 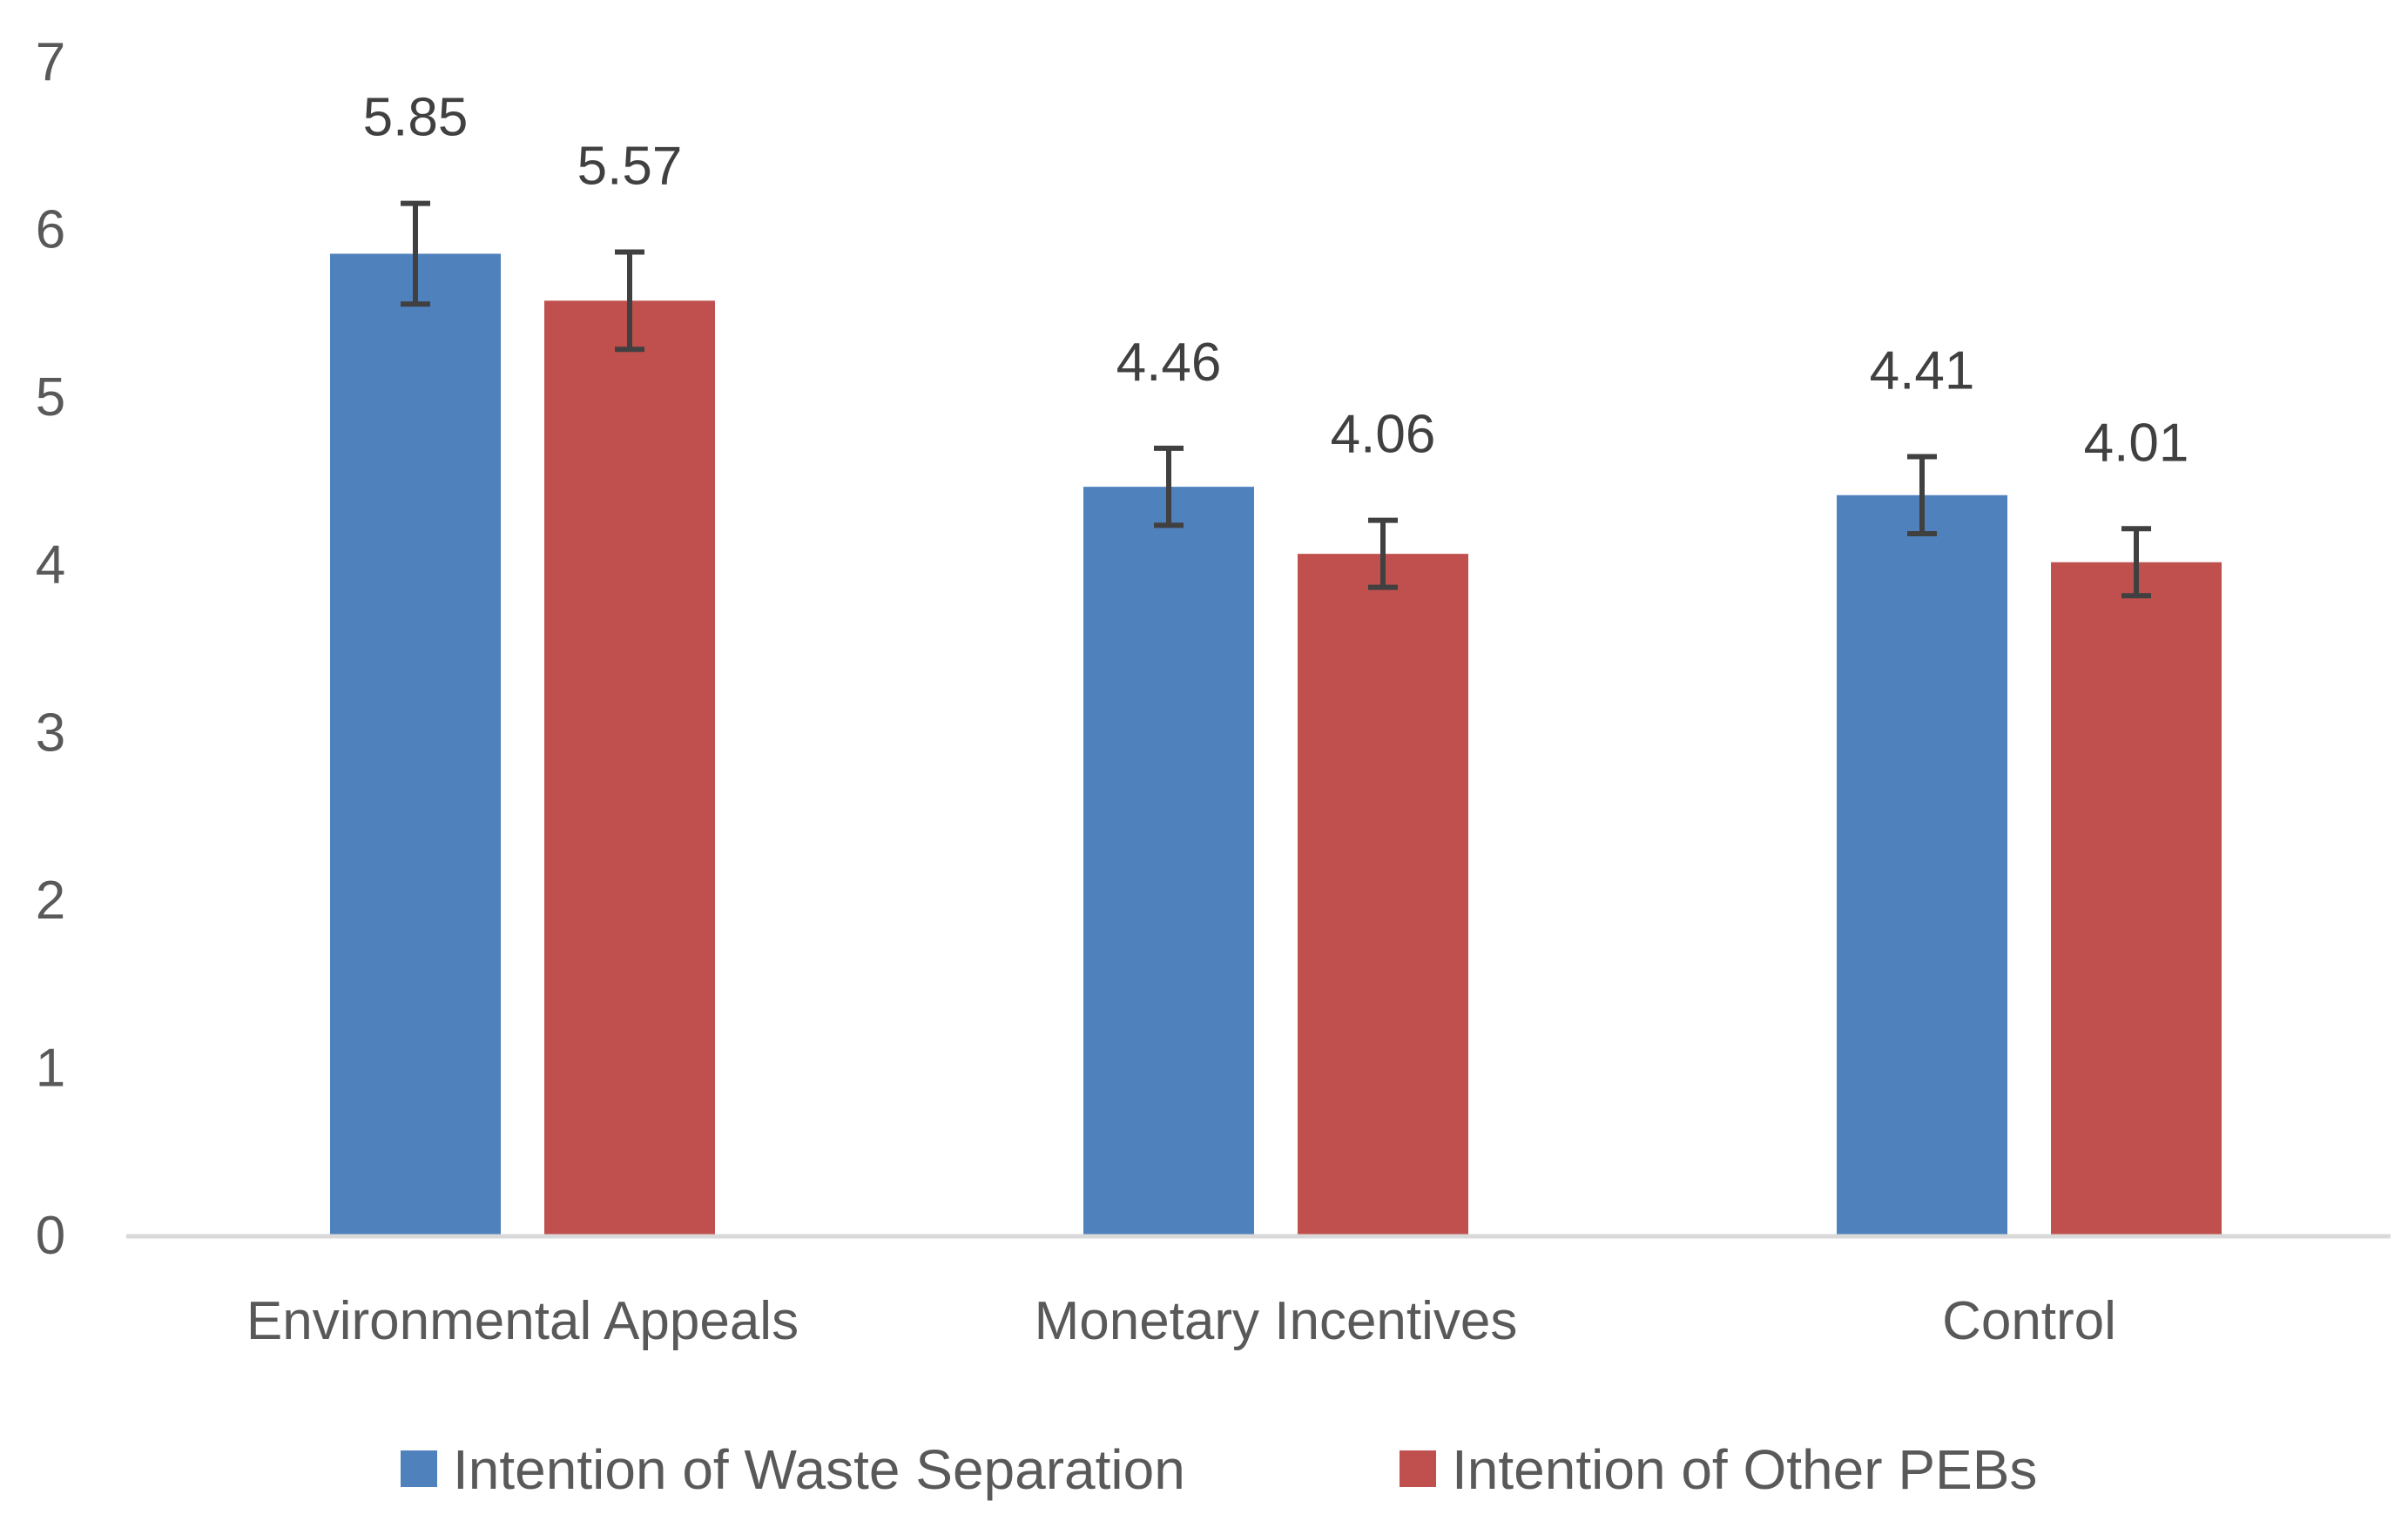 What do you see at coordinates (50, 230) in the screenshot?
I see `y-tick-label: 6` at bounding box center [50, 230].